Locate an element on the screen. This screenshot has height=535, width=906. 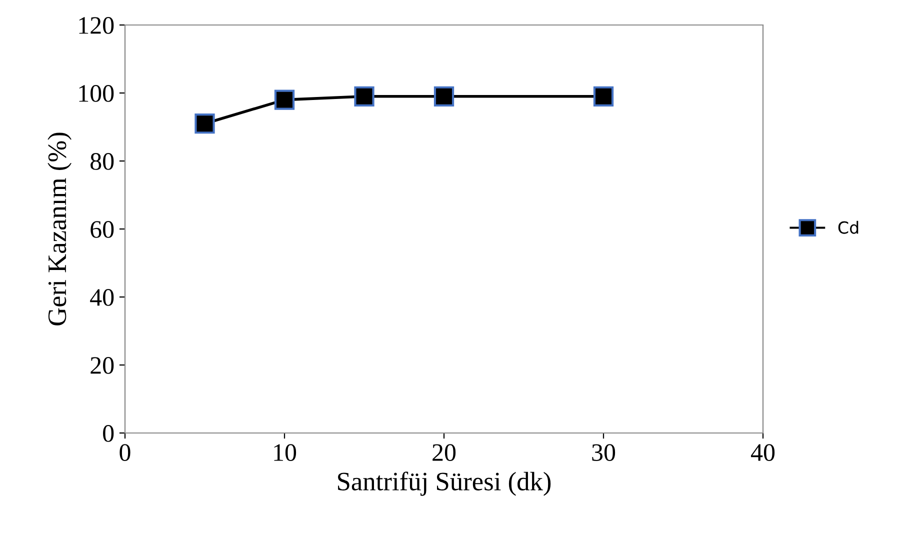
x-tick-label: 30 is located at coordinates (604, 453).